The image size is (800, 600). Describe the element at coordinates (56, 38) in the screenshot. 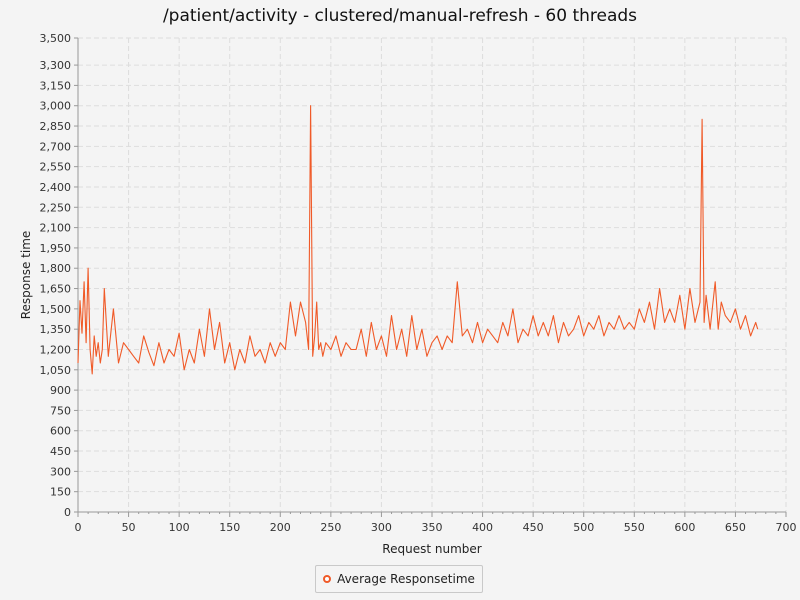

I see `y-tick-label: 3,500` at that location.